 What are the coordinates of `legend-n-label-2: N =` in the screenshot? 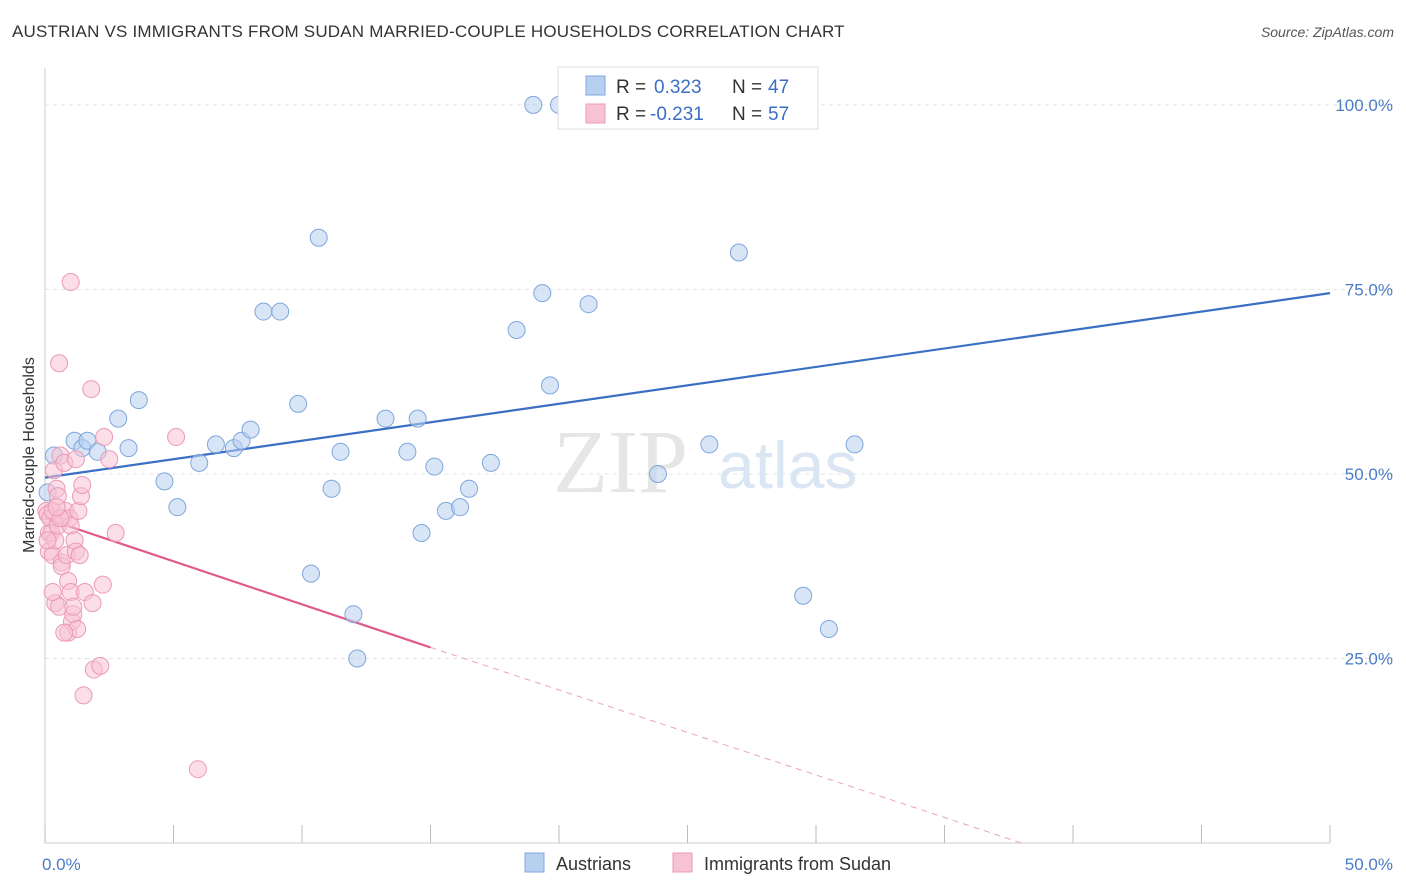 It's located at (747, 114).